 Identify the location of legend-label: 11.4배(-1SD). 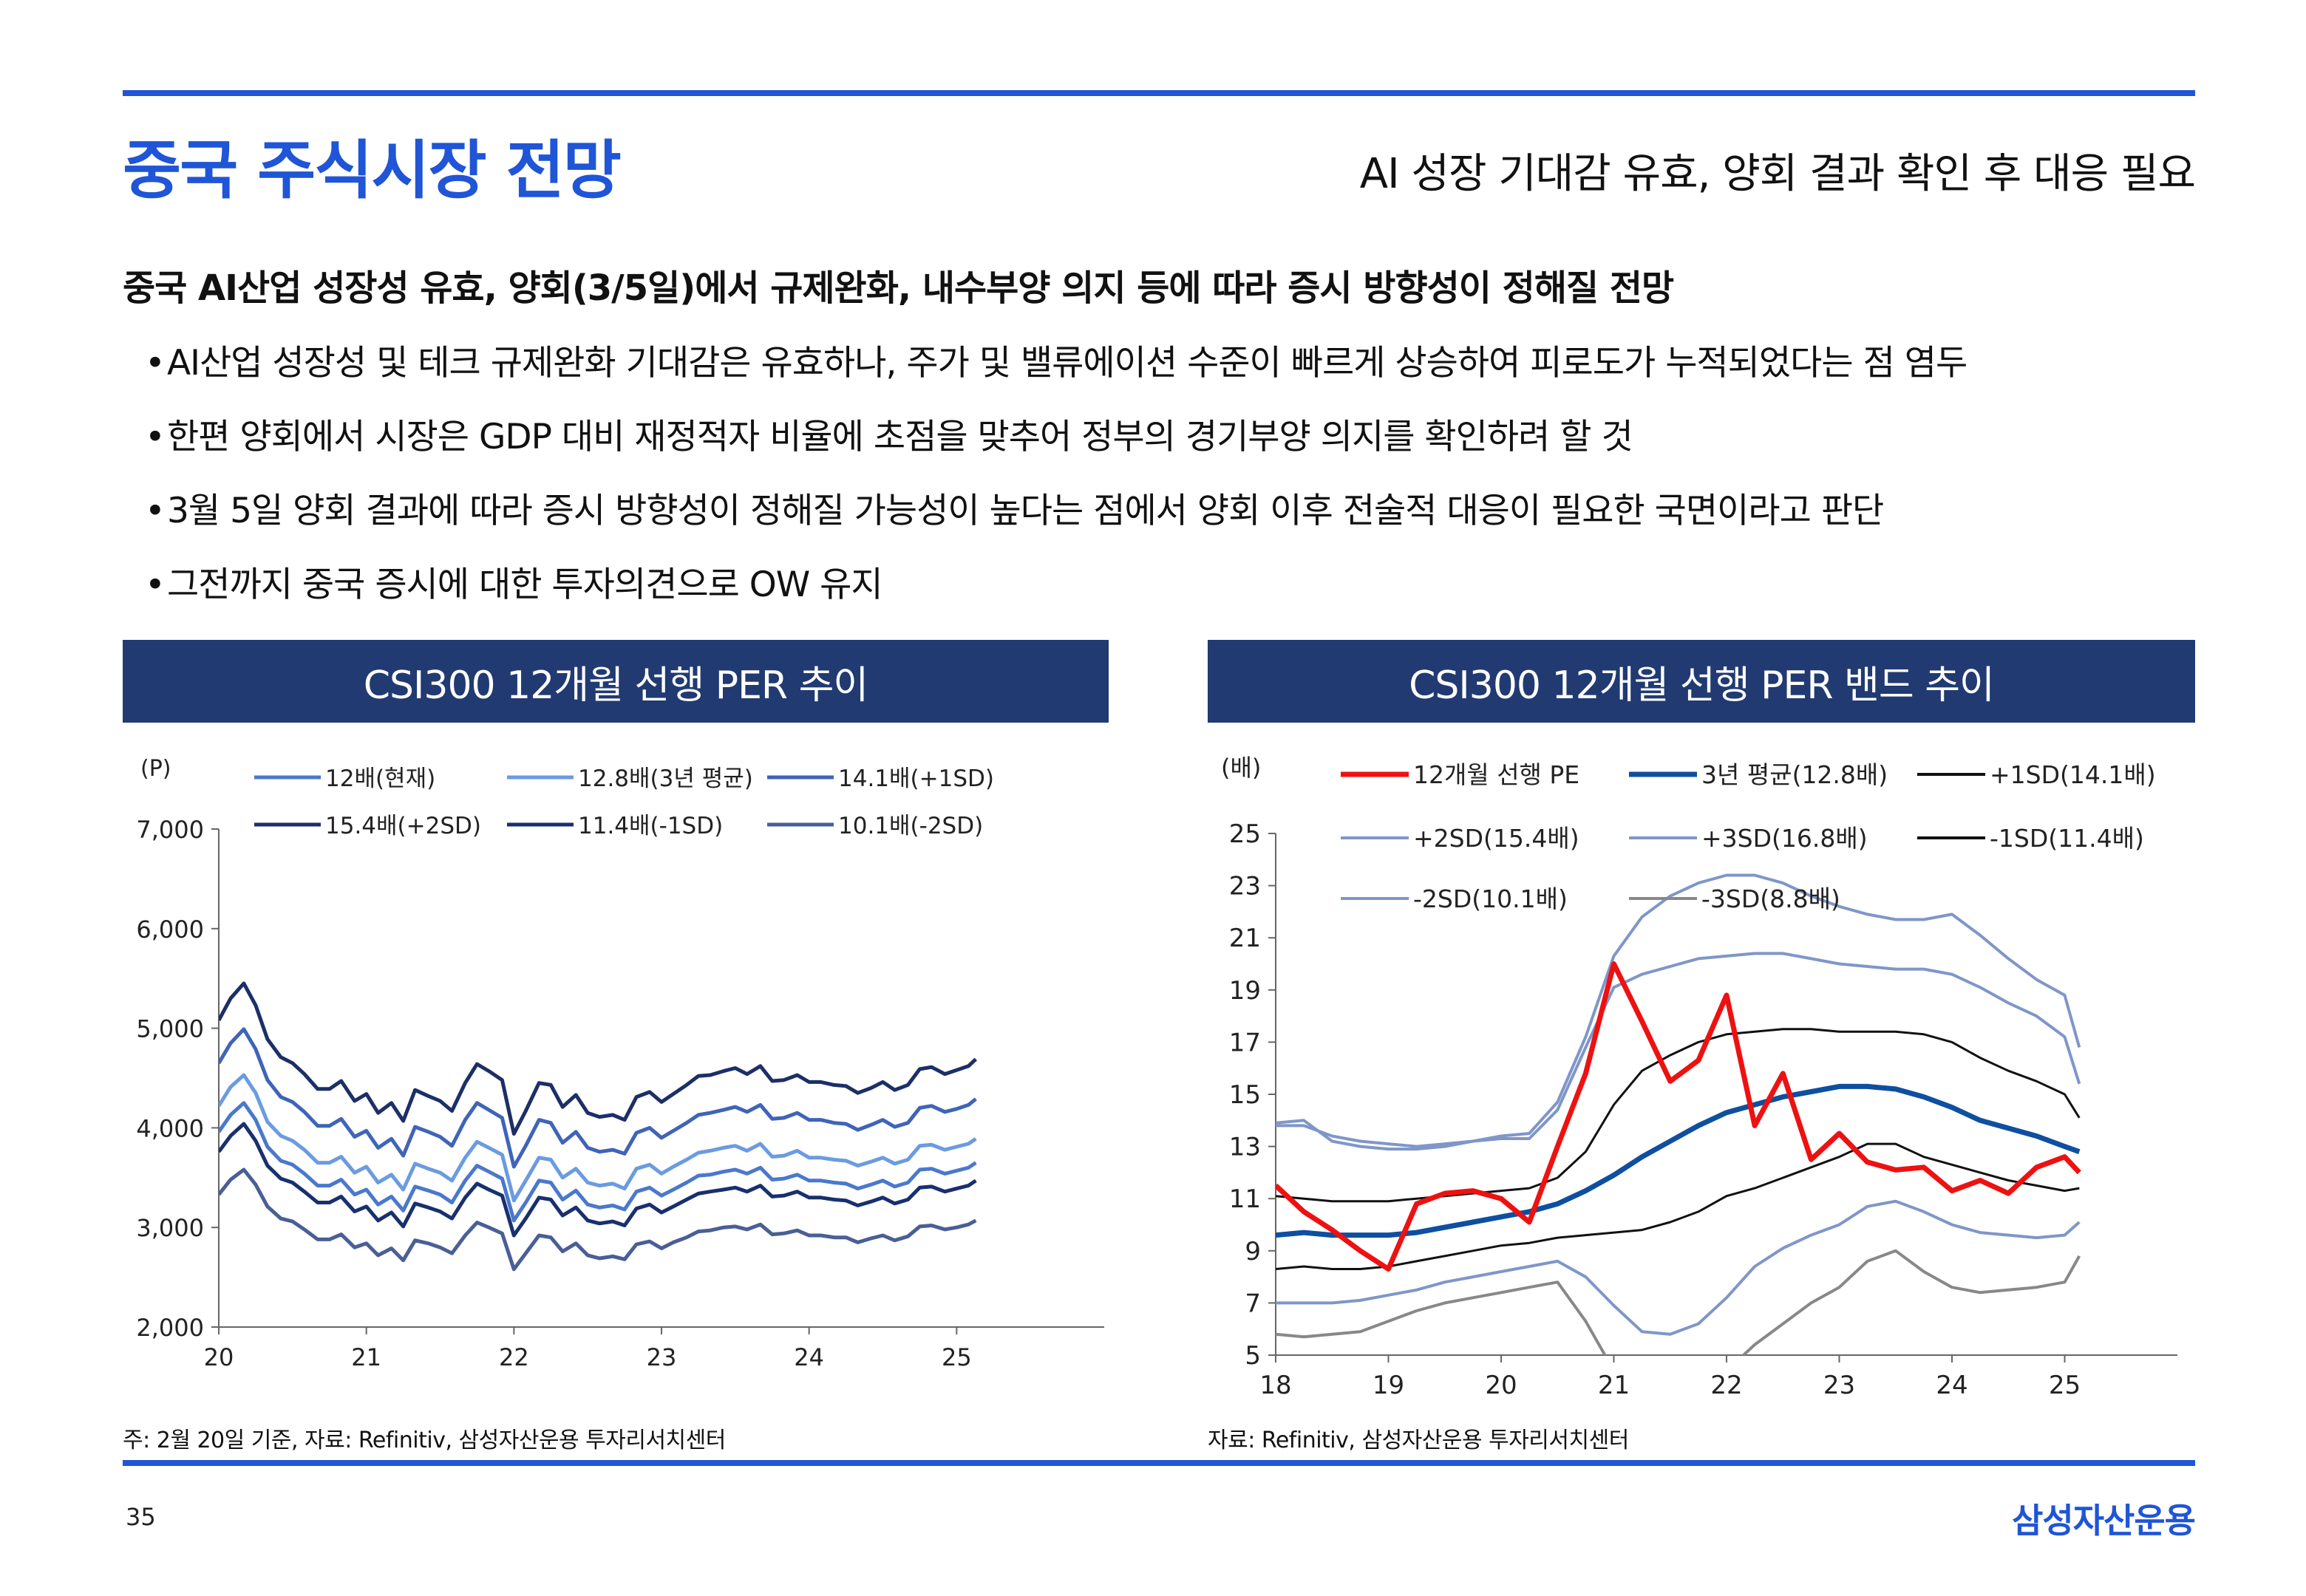
(651, 826).